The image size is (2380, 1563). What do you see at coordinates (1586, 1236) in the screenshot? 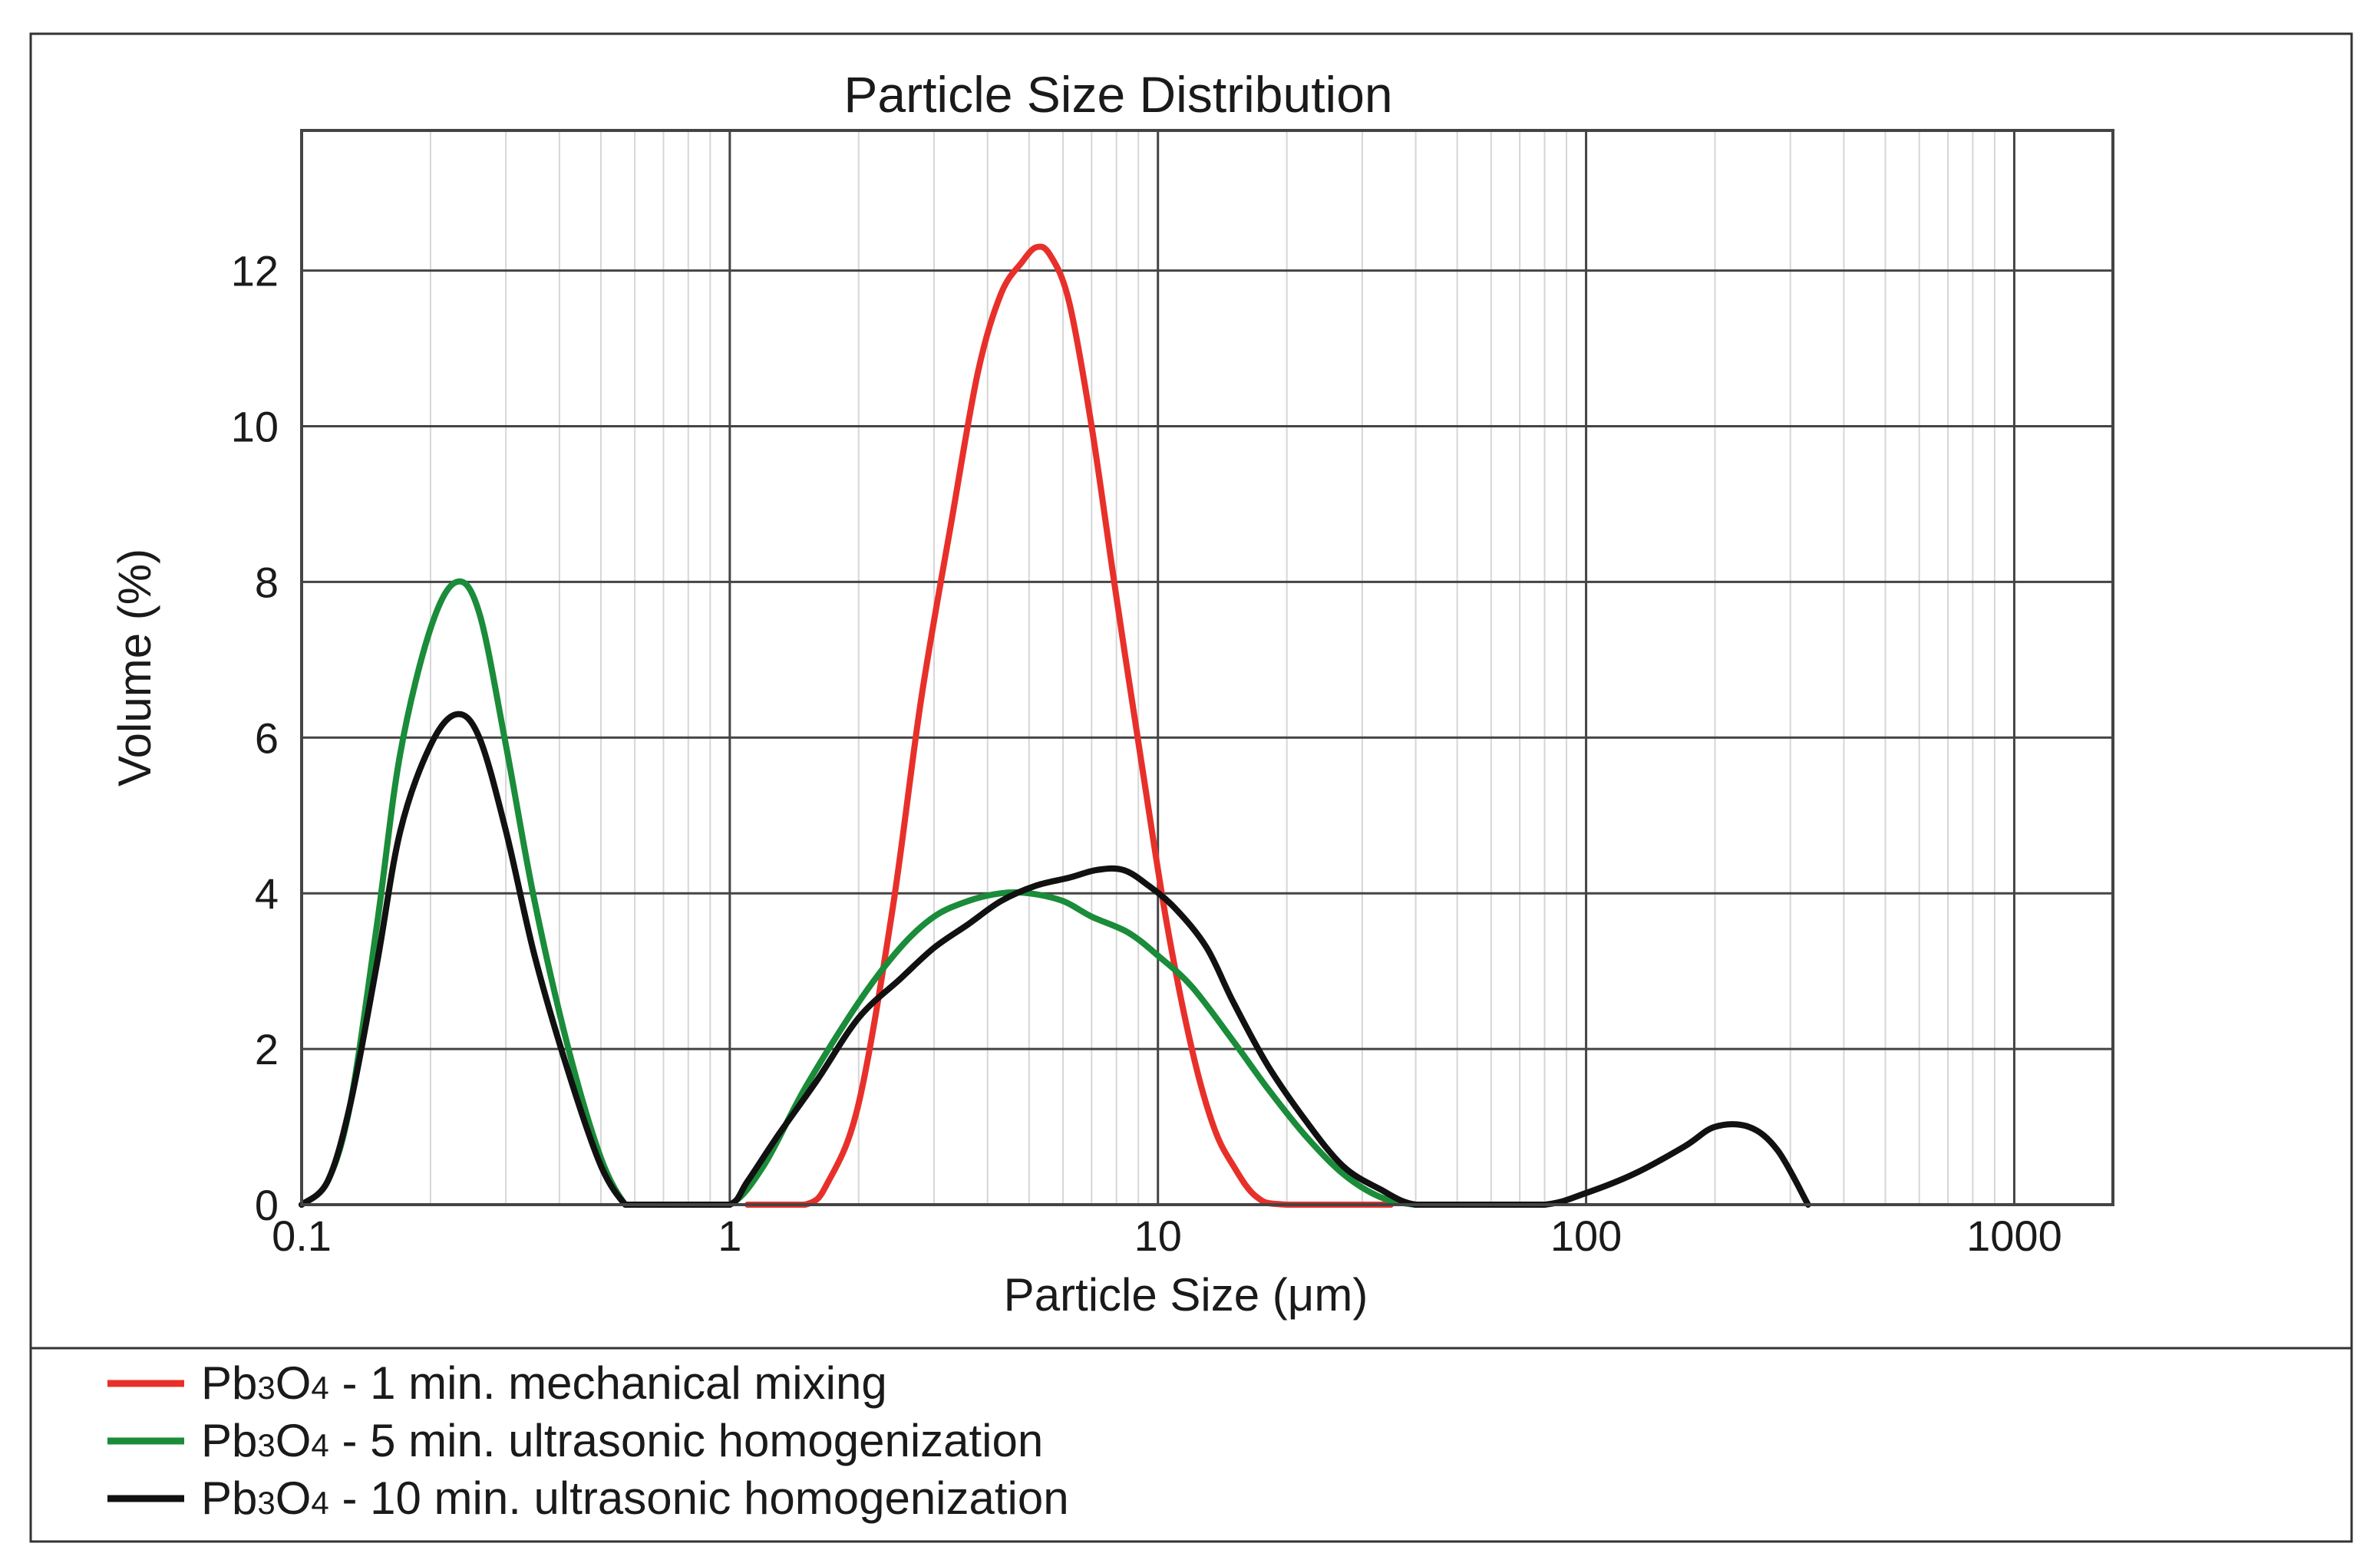
I see `x-tick-label: 100` at bounding box center [1586, 1236].